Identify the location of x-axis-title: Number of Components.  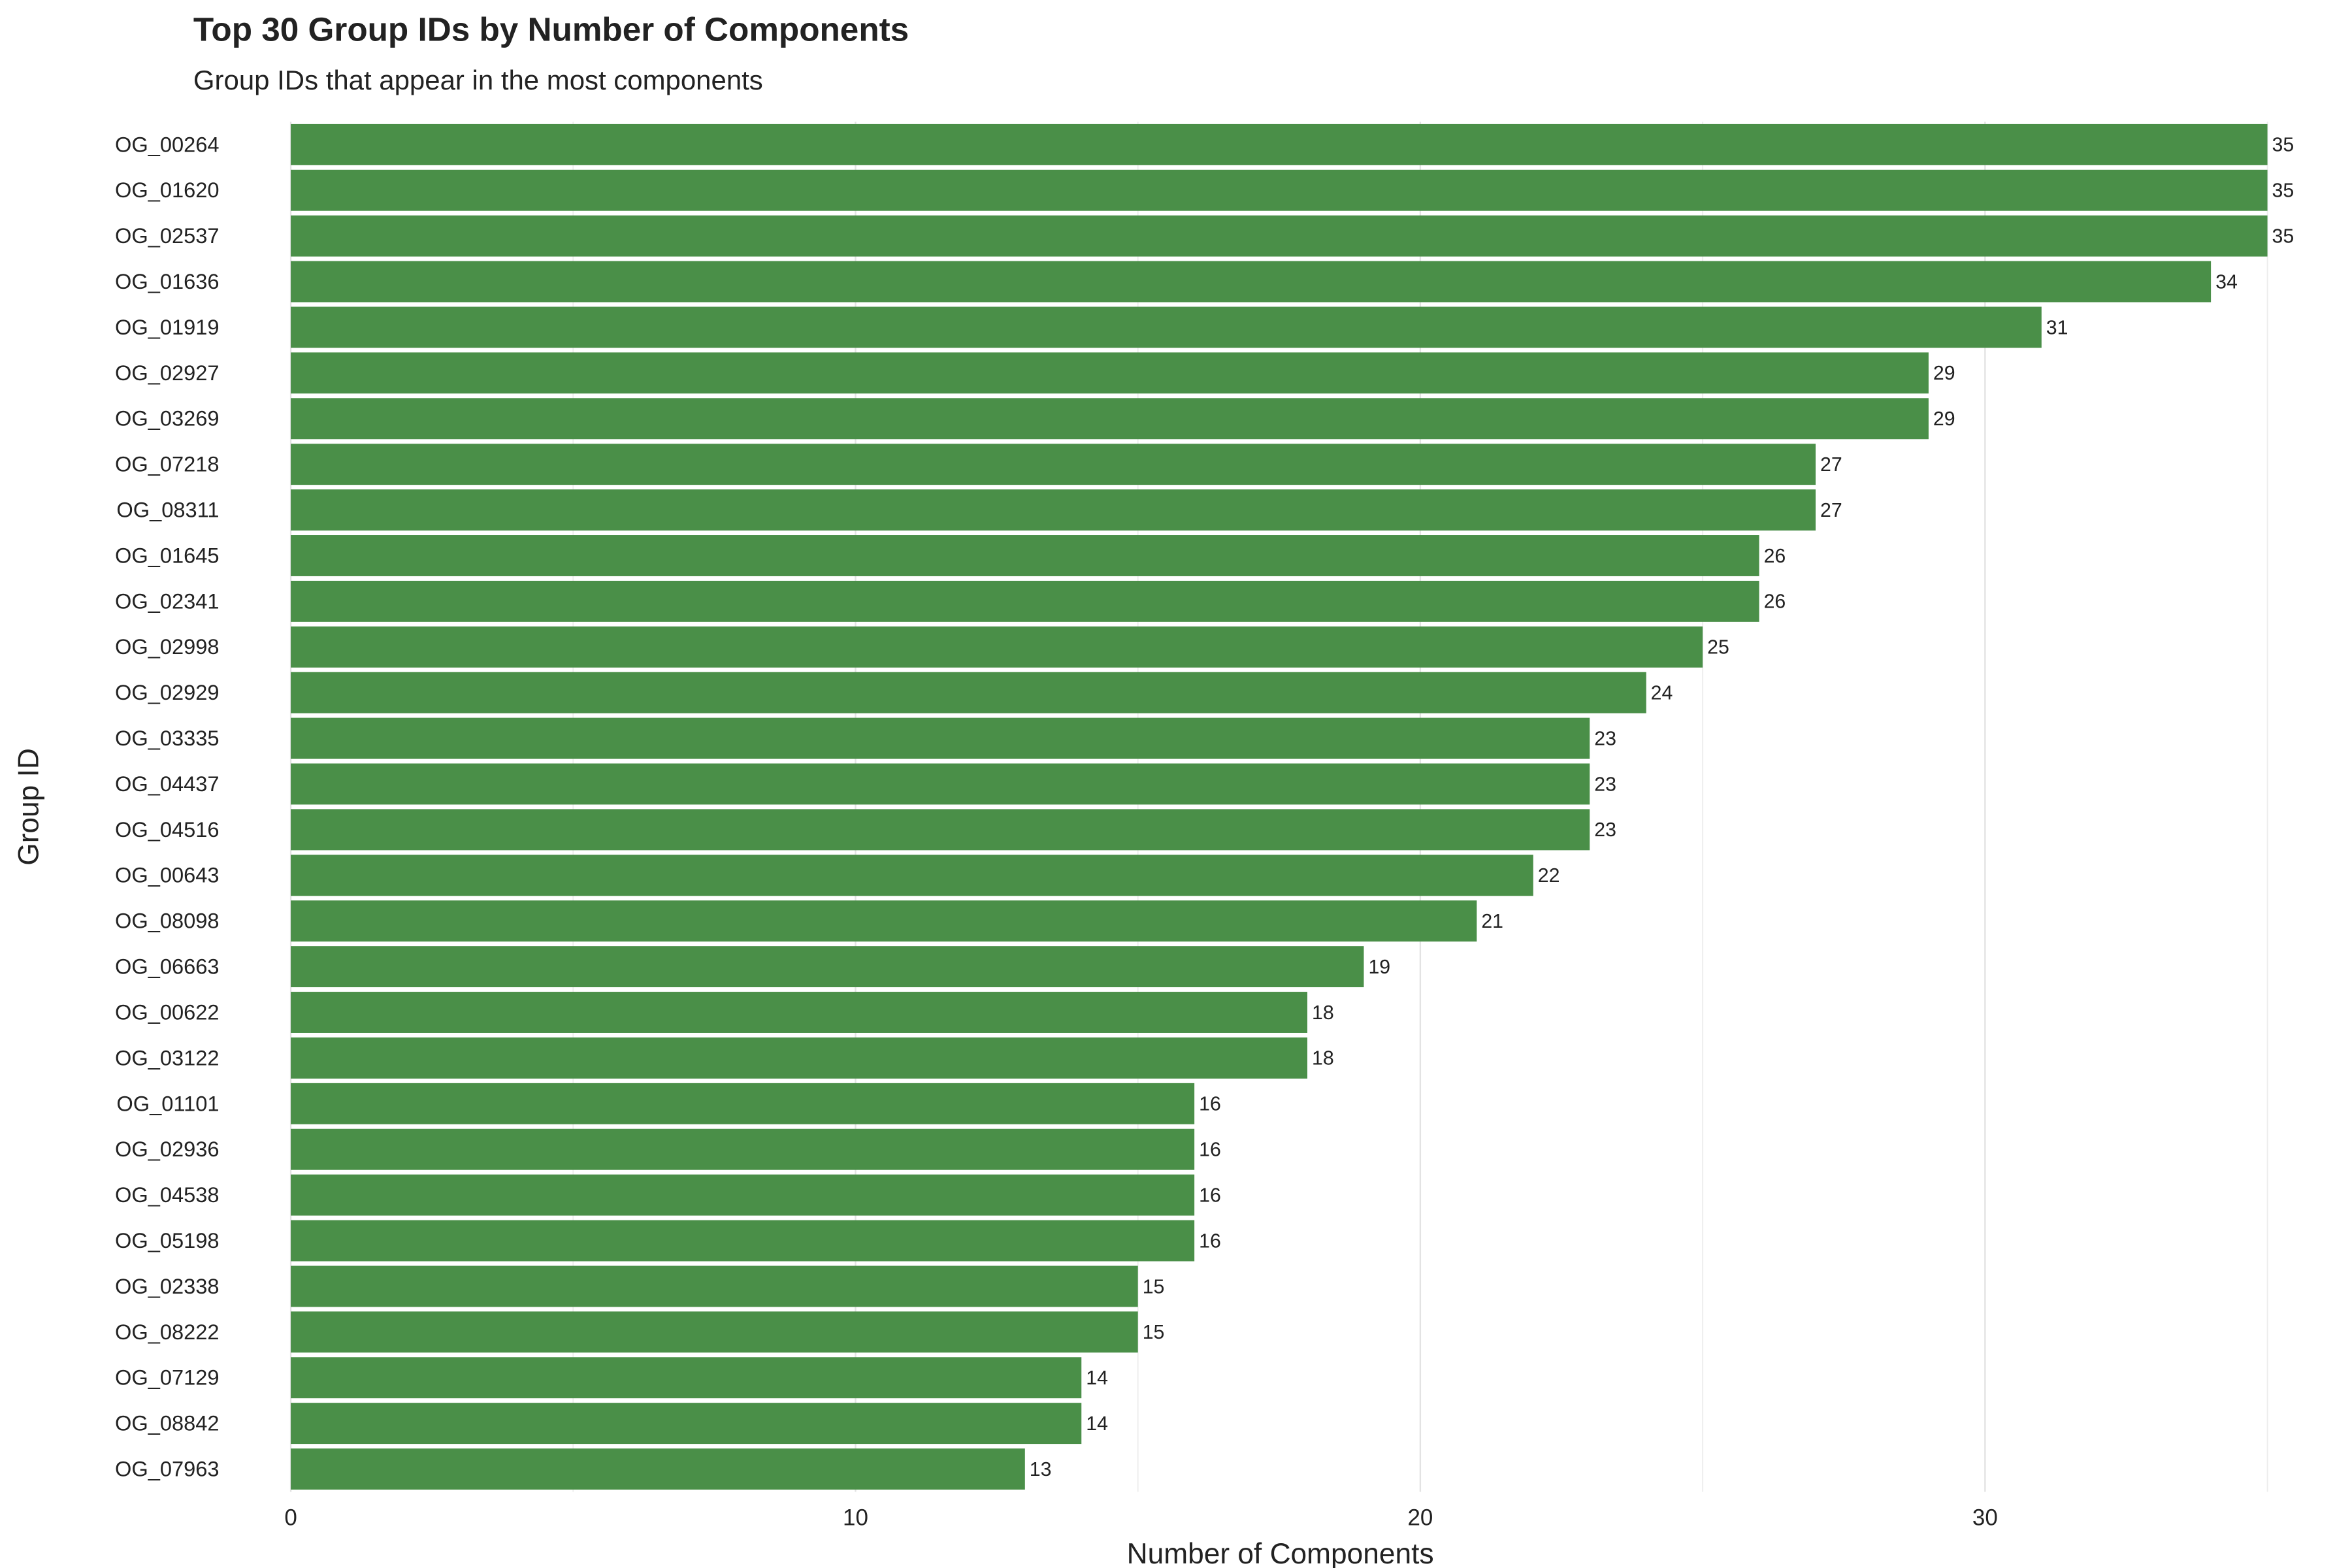
(1280, 1553).